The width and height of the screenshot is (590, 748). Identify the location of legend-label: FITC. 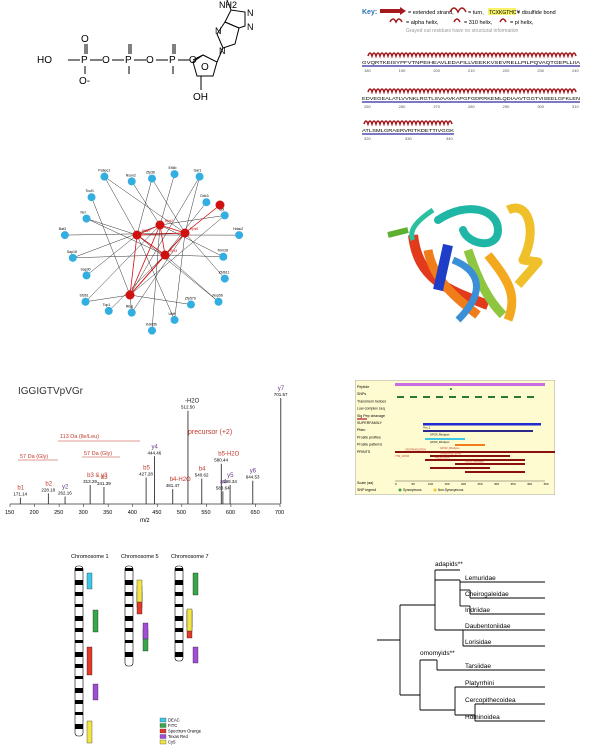
(172, 725).